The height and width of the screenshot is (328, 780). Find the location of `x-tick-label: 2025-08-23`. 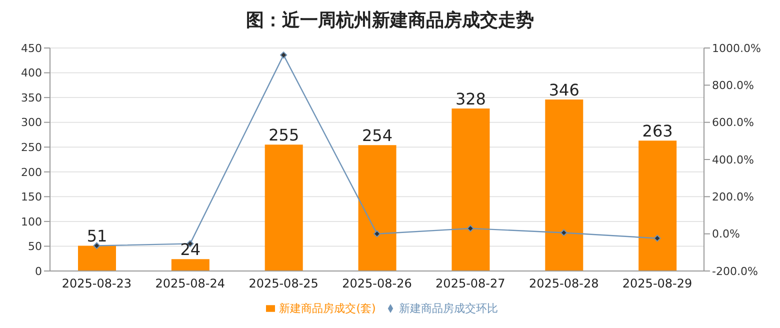

x-tick-label: 2025-08-23 is located at coordinates (97, 283).